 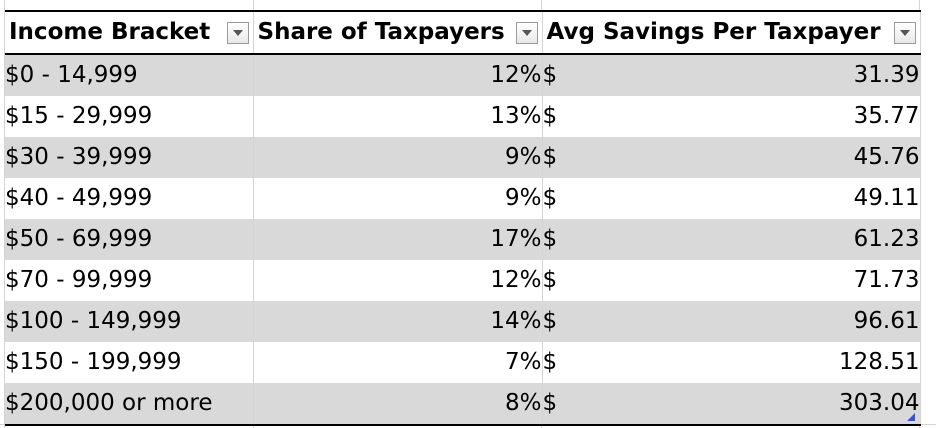 I want to click on header-label: Income Bracket, so click(x=110, y=32).